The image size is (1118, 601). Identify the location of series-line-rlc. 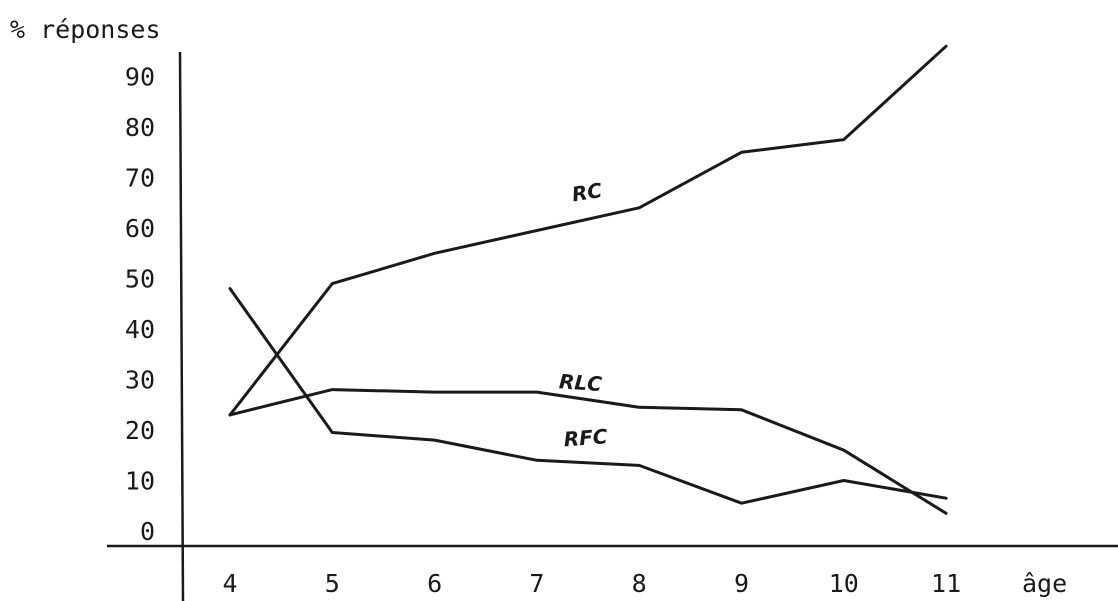
(588, 451).